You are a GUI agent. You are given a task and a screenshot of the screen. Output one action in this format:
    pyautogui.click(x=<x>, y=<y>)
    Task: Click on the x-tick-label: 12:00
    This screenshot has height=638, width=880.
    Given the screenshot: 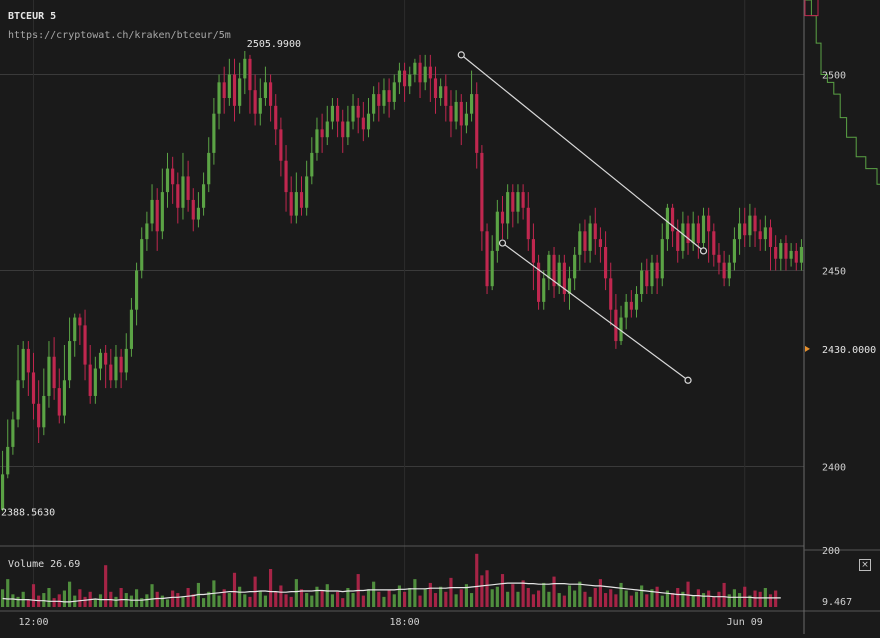 What is the action you would take?
    pyautogui.click(x=33, y=622)
    